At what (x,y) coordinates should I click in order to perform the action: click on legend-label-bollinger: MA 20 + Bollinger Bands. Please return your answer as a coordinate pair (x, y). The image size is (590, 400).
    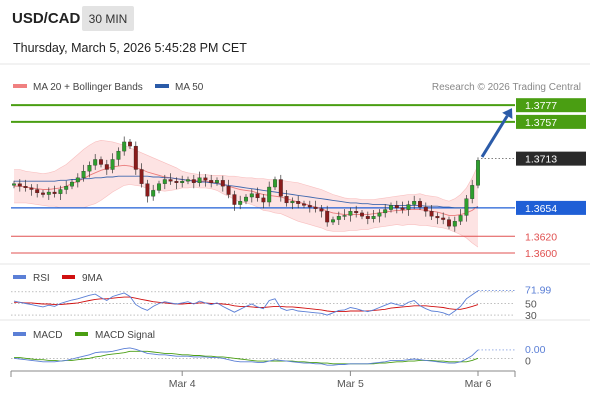
    Looking at the image, I should click on (88, 87).